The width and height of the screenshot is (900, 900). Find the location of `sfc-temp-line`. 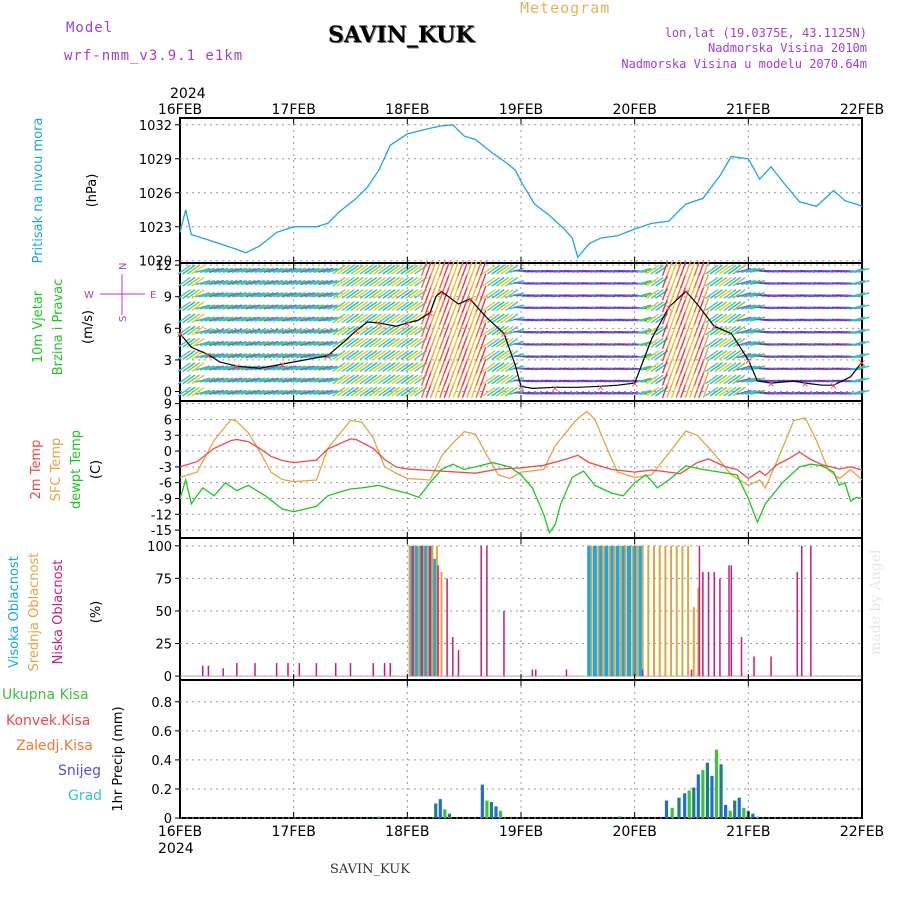

sfc-temp-line is located at coordinates (521, 450).